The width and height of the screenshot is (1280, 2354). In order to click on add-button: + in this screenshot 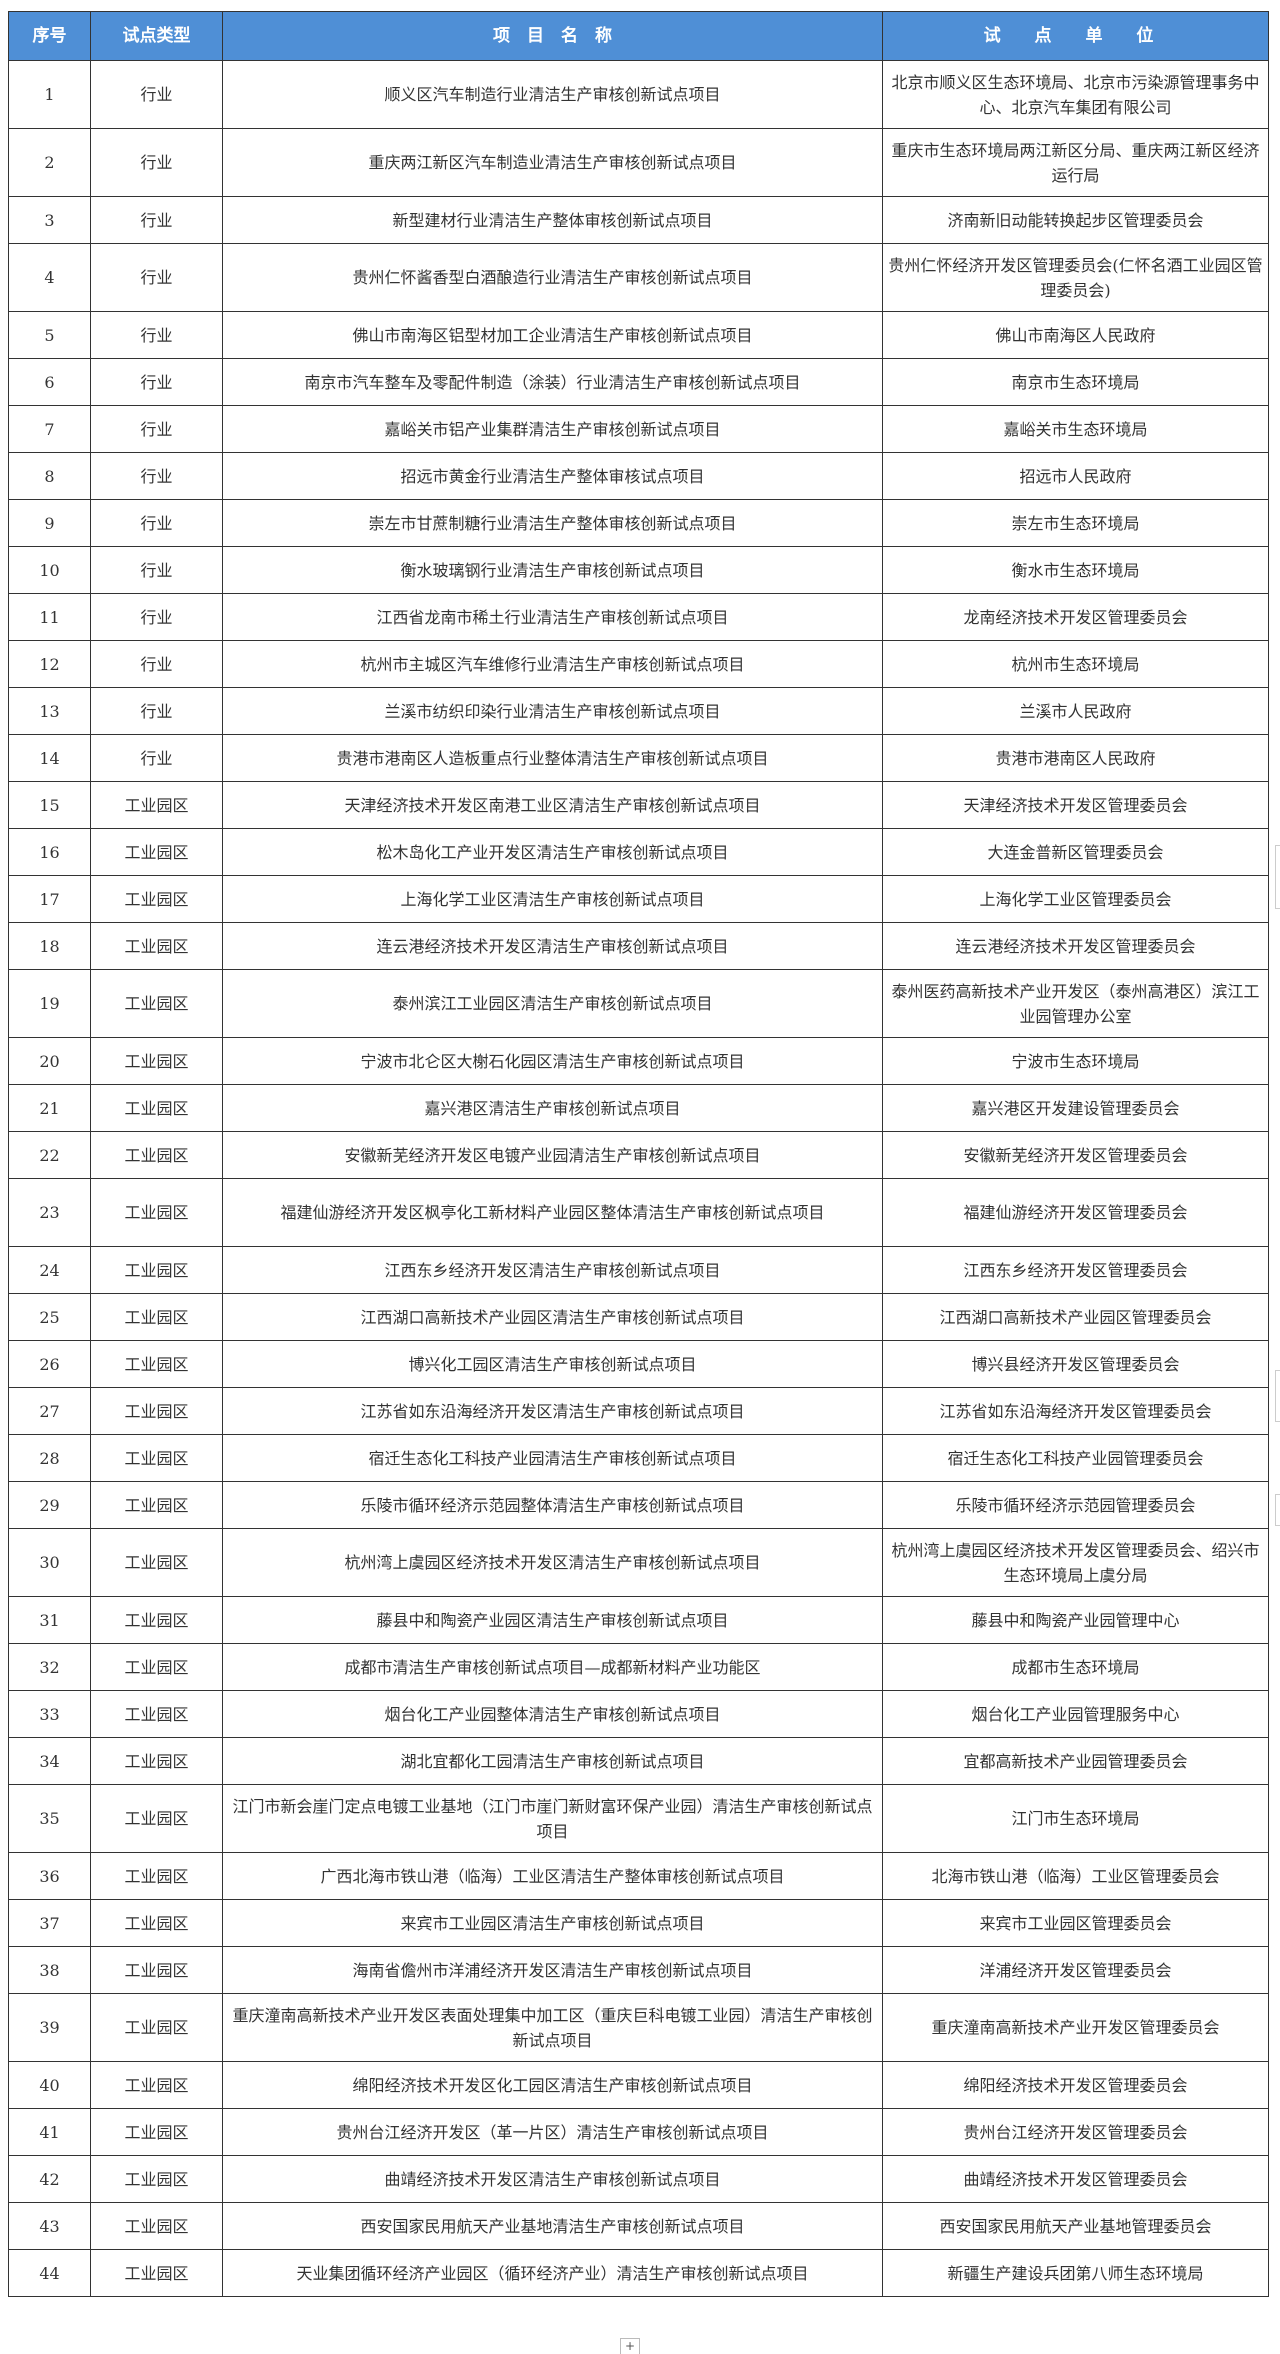, I will do `click(630, 2346)`.